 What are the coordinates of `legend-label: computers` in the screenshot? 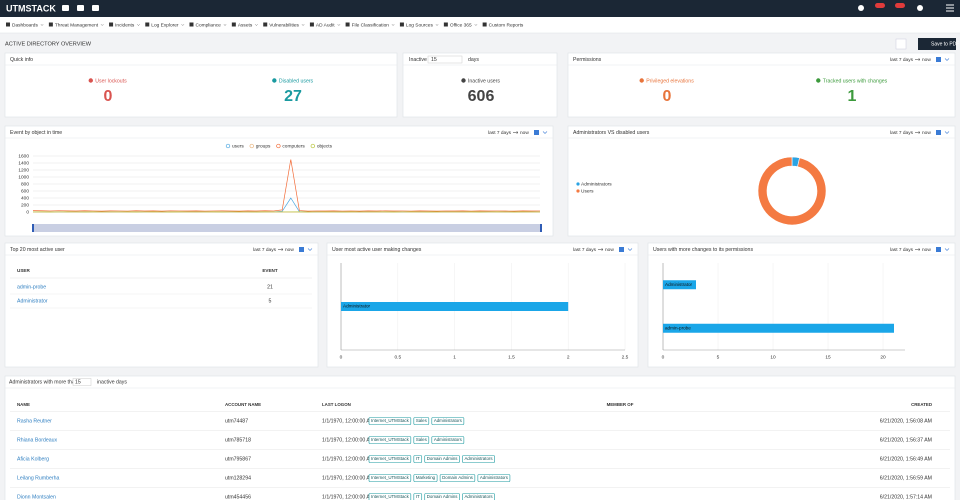 It's located at (293, 146).